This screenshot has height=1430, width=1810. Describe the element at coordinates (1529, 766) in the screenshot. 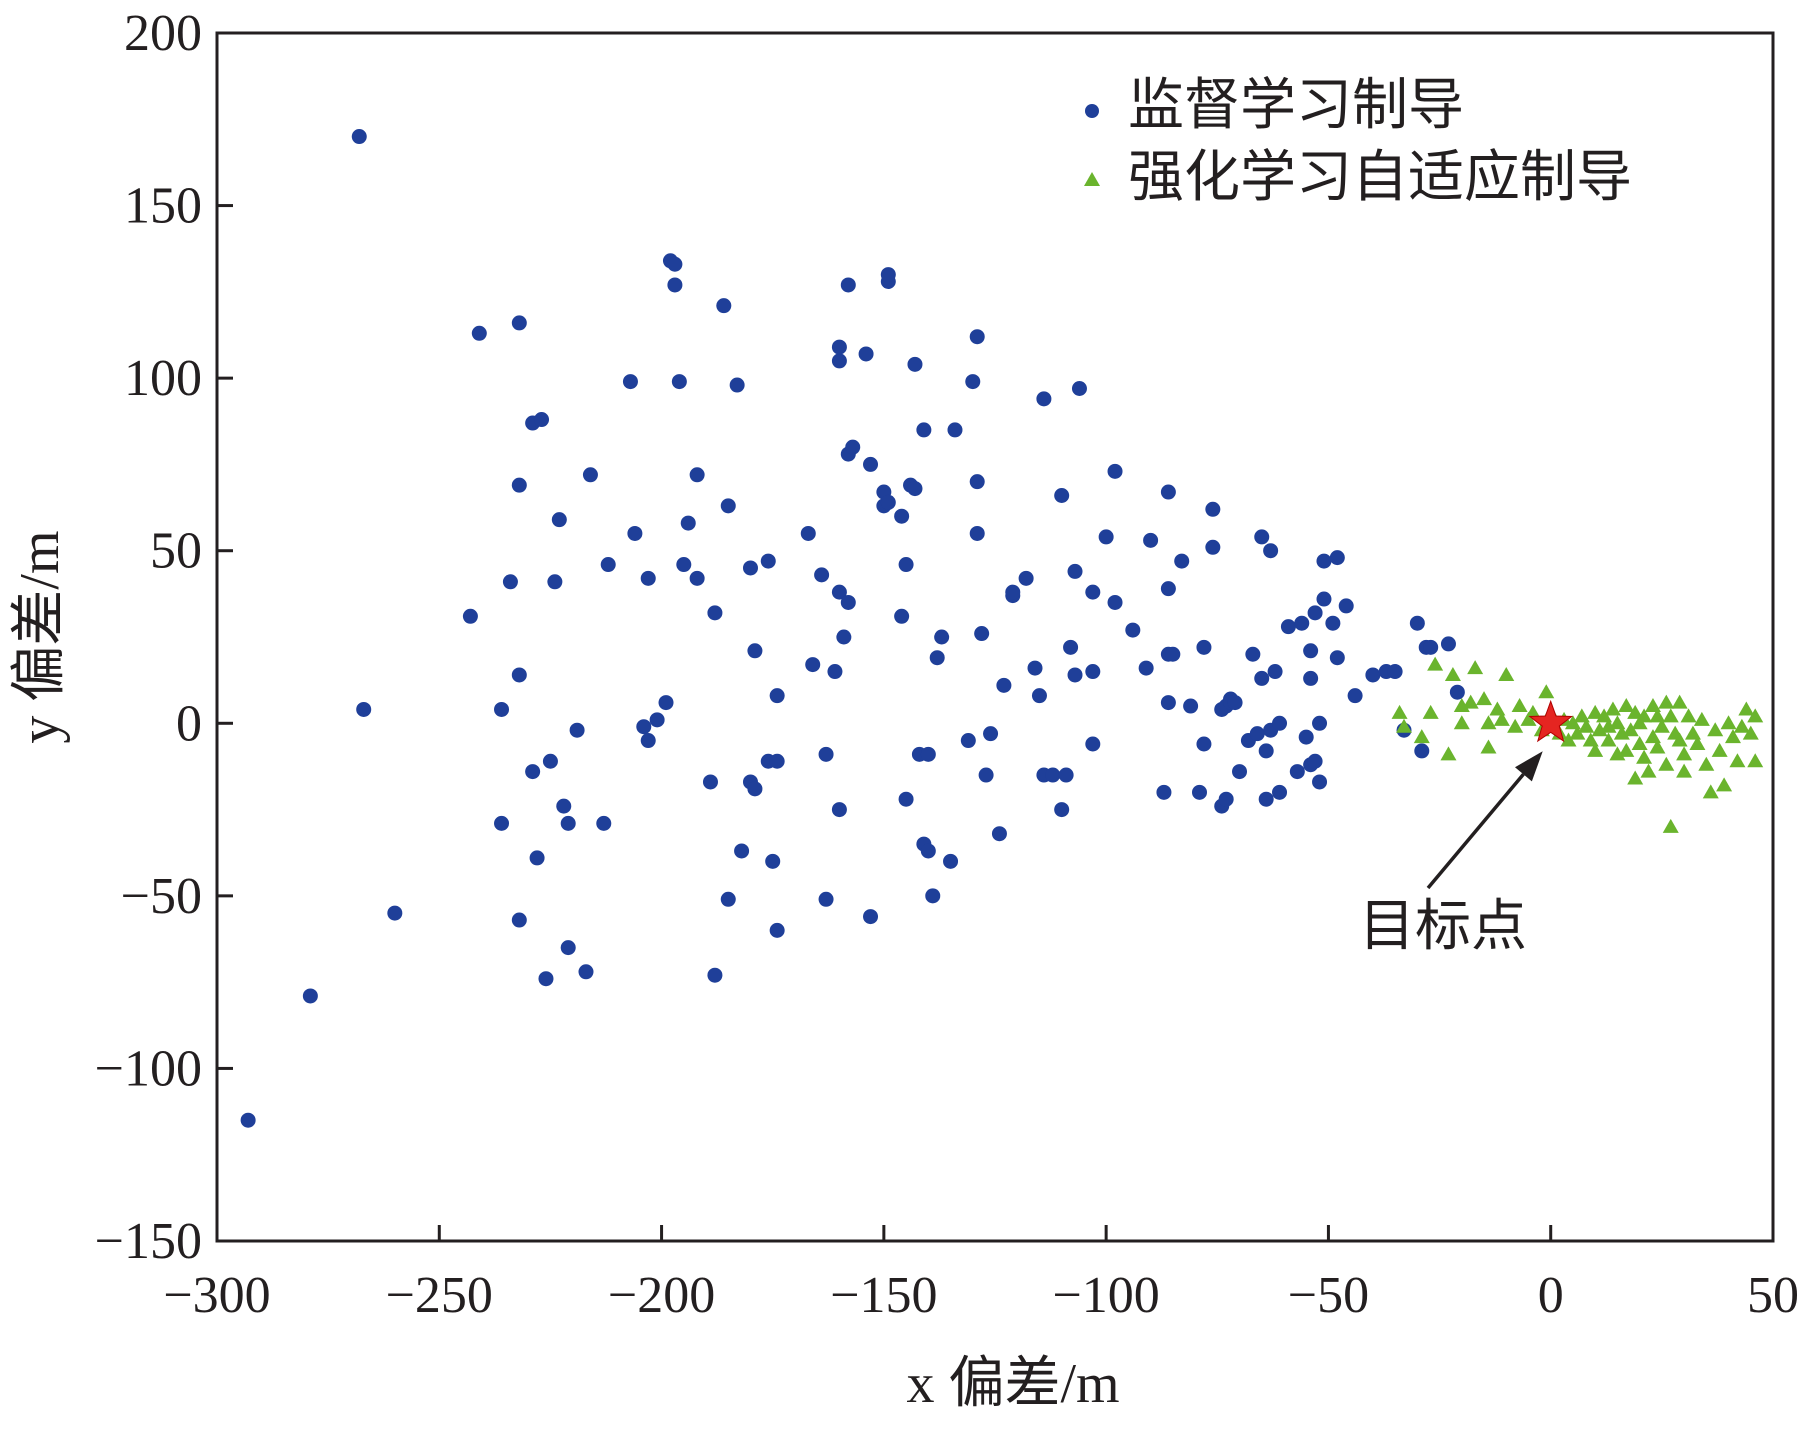

I see `target-arrow-head` at that location.